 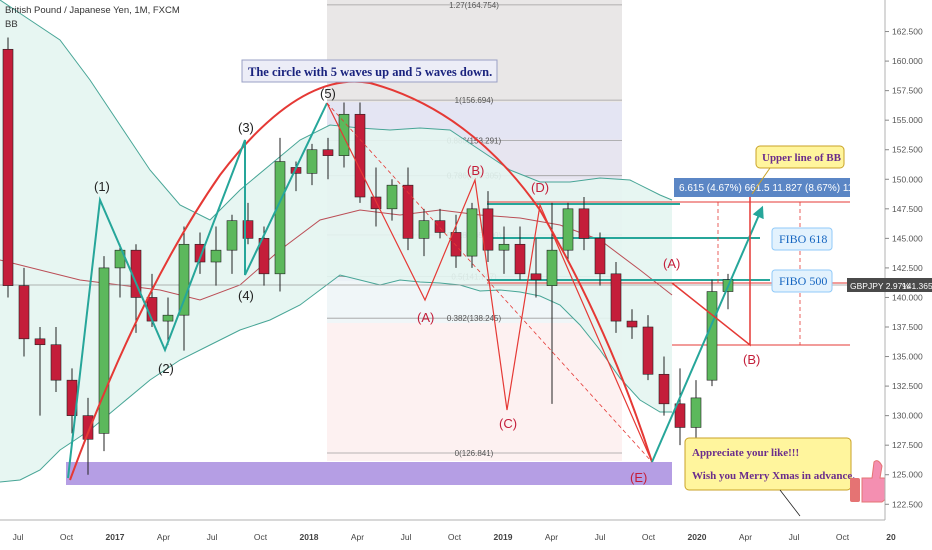 I want to click on fib-label: 0(126.841), so click(x=474, y=453).